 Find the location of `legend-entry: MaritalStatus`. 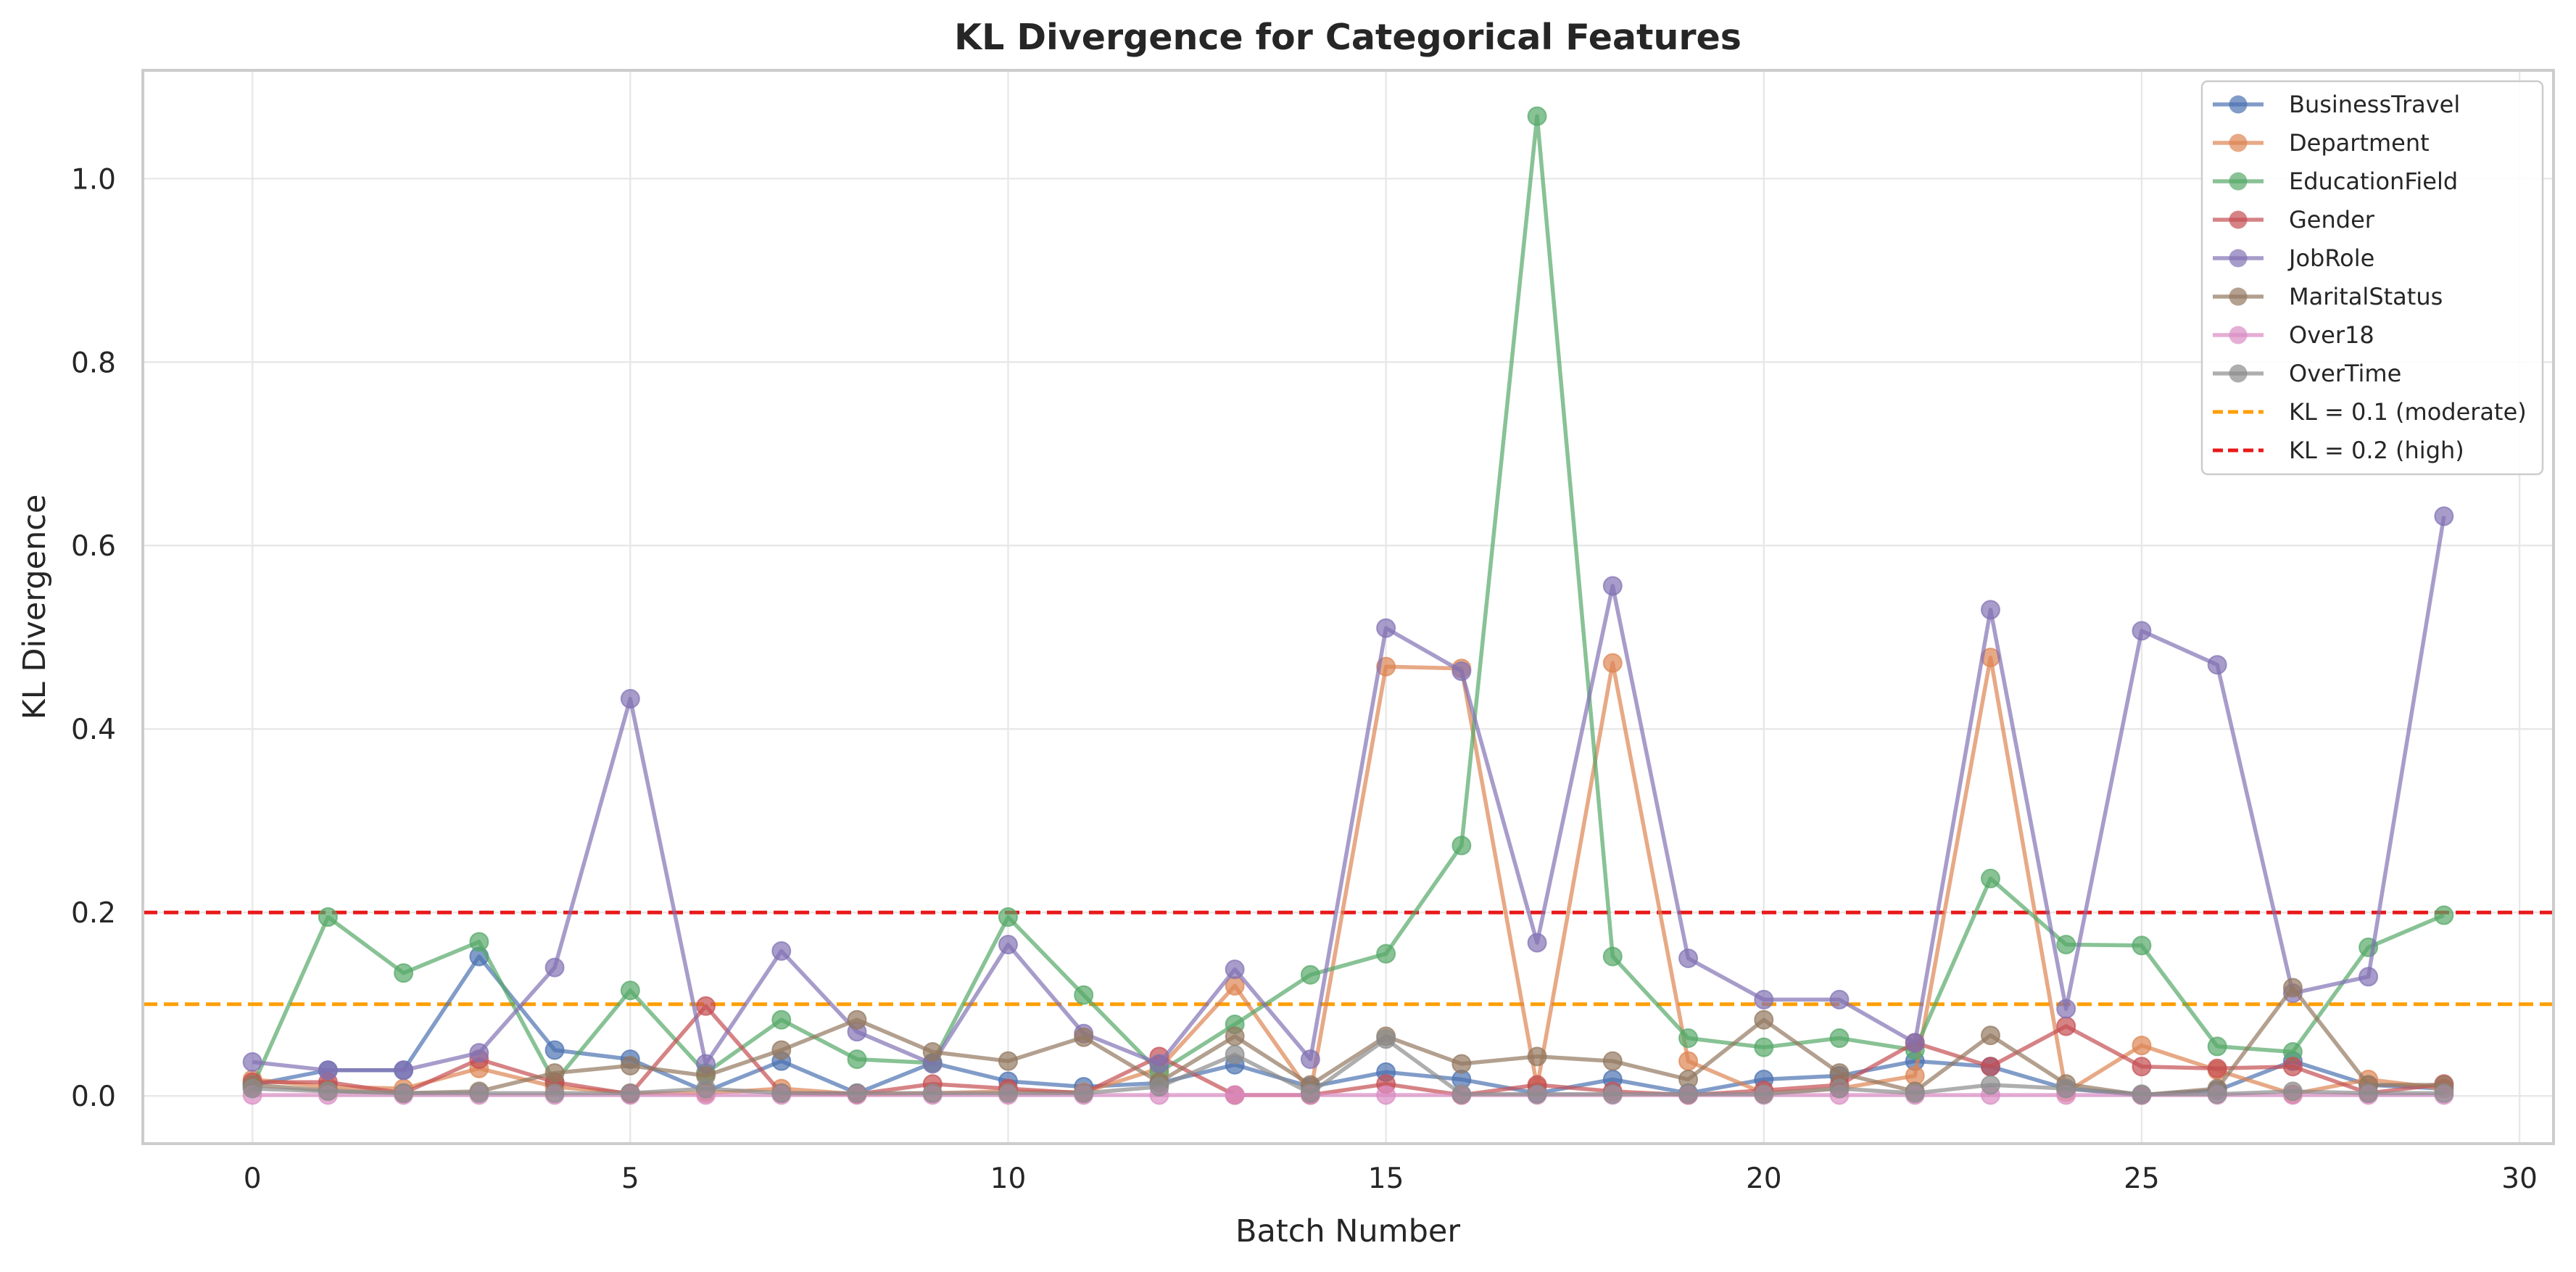

legend-entry: MaritalStatus is located at coordinates (2328, 296).